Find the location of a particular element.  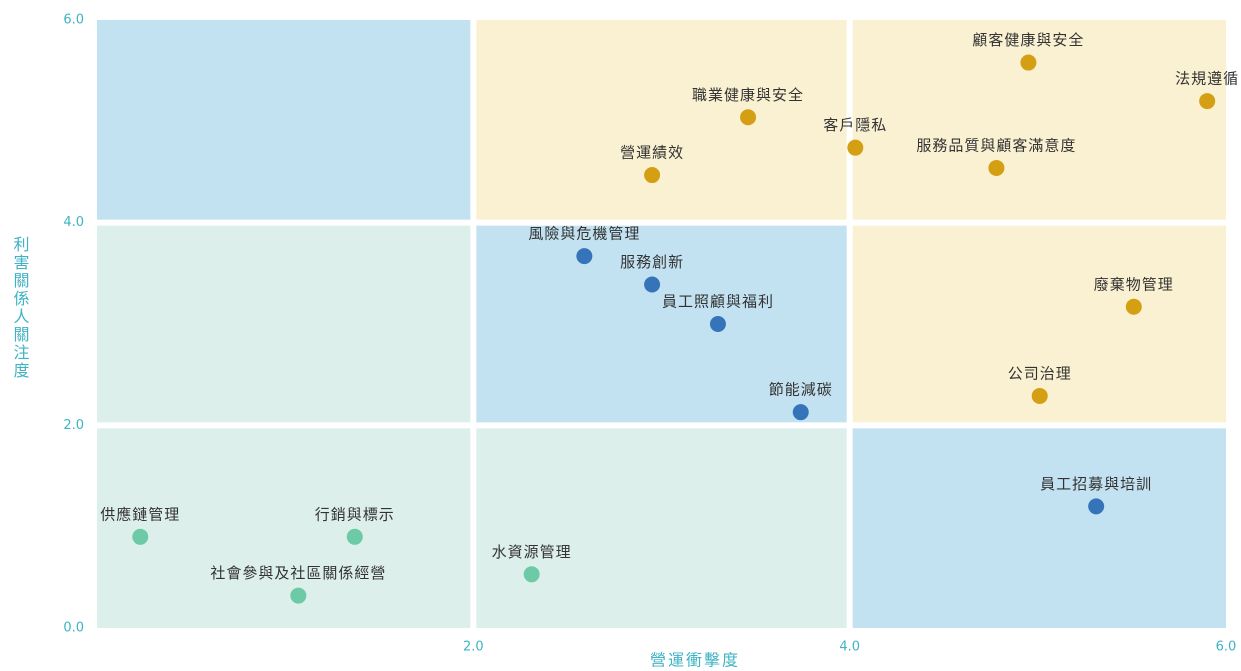

point-label: 社會參與及社區關係經營 is located at coordinates (298, 573).